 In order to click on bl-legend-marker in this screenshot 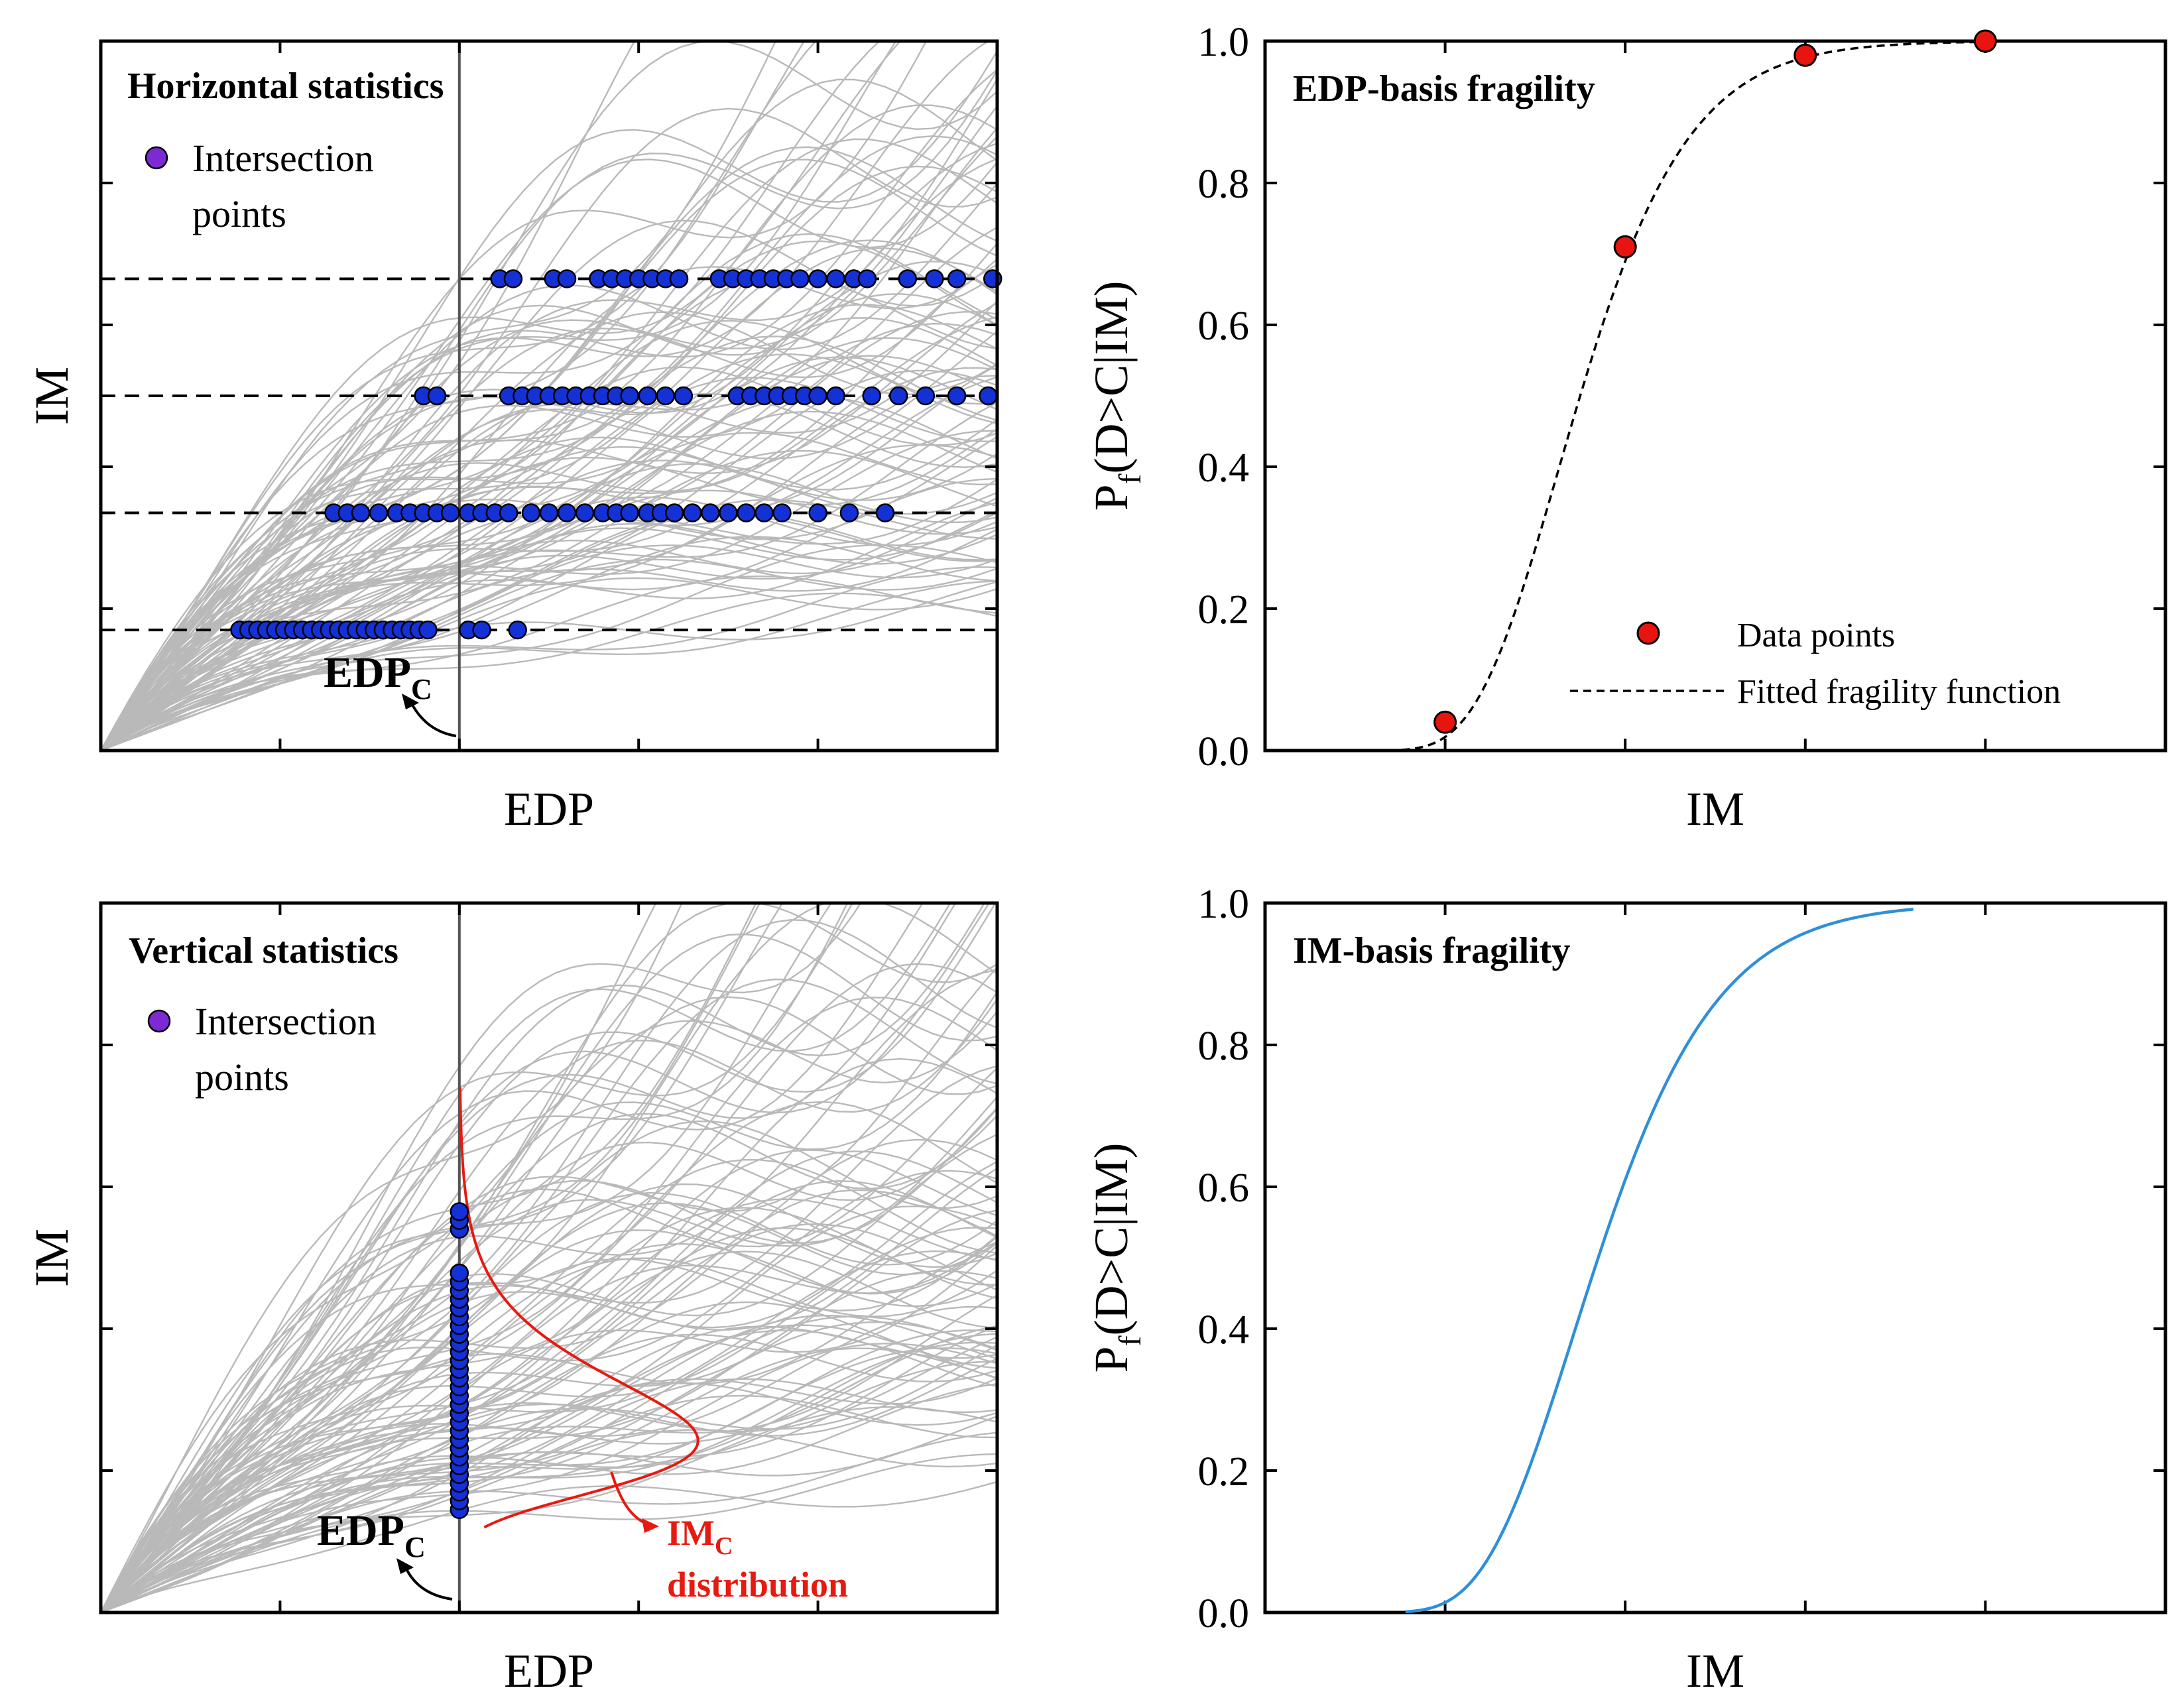, I will do `click(159, 1021)`.